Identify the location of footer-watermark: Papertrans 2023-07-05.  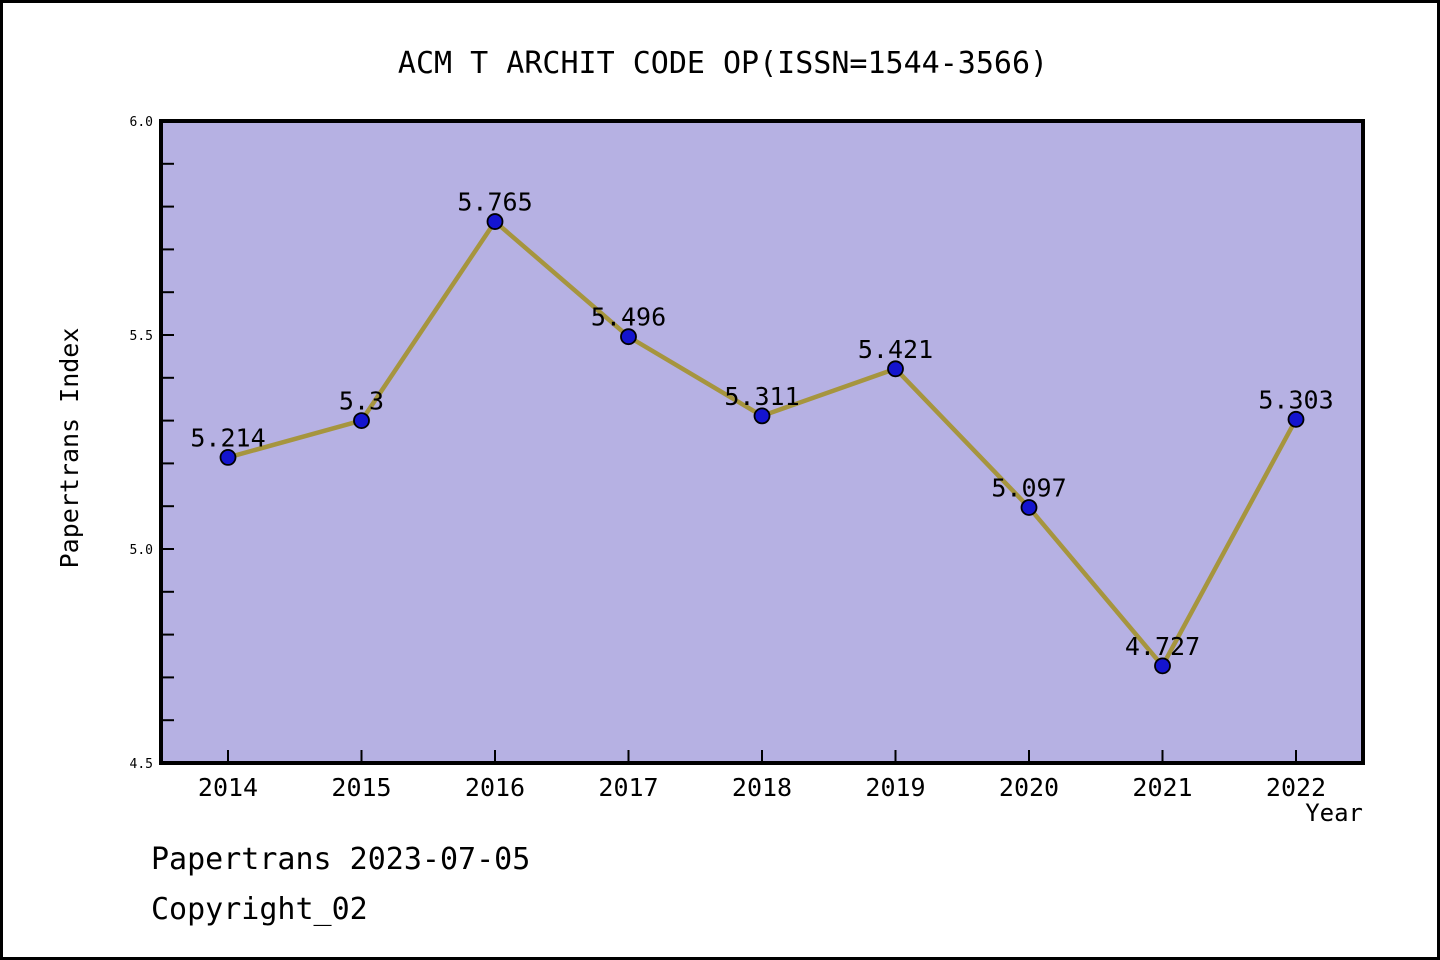
(340, 859).